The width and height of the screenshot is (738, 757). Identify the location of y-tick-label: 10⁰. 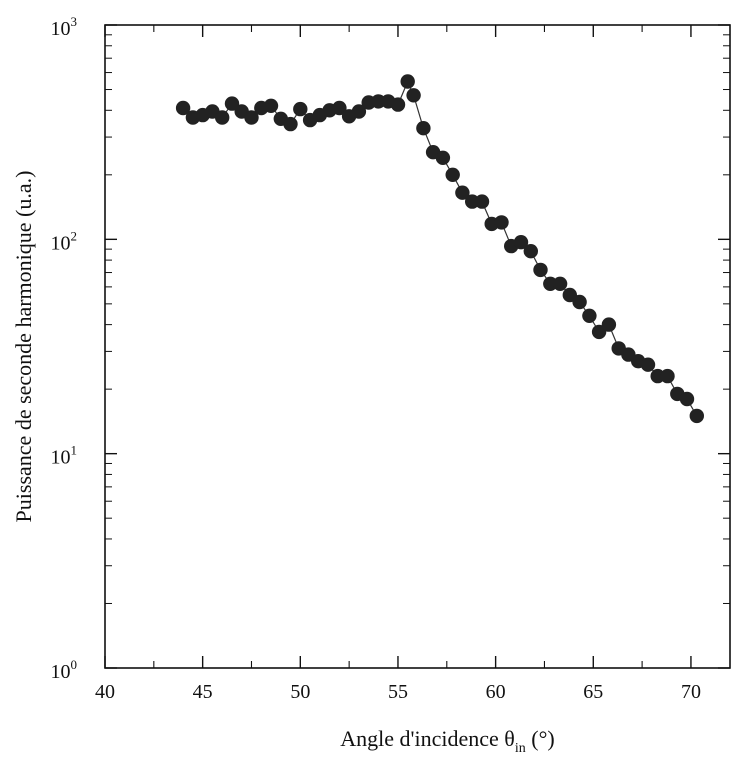
(64, 670).